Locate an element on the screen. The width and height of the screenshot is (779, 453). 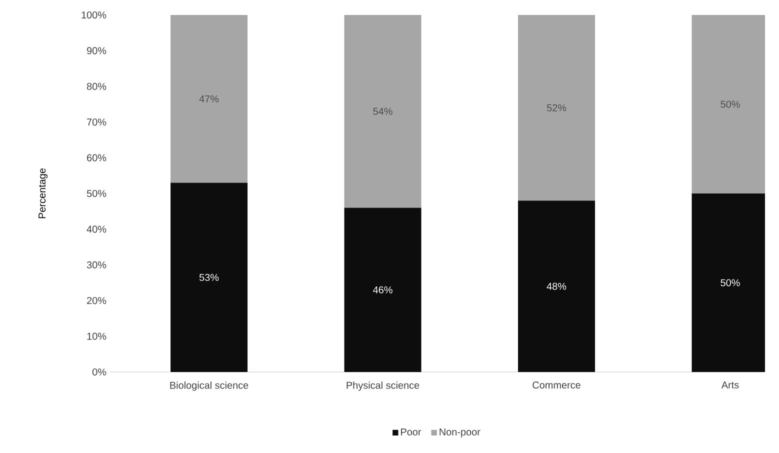
y-tick-label: 40% is located at coordinates (96, 229).